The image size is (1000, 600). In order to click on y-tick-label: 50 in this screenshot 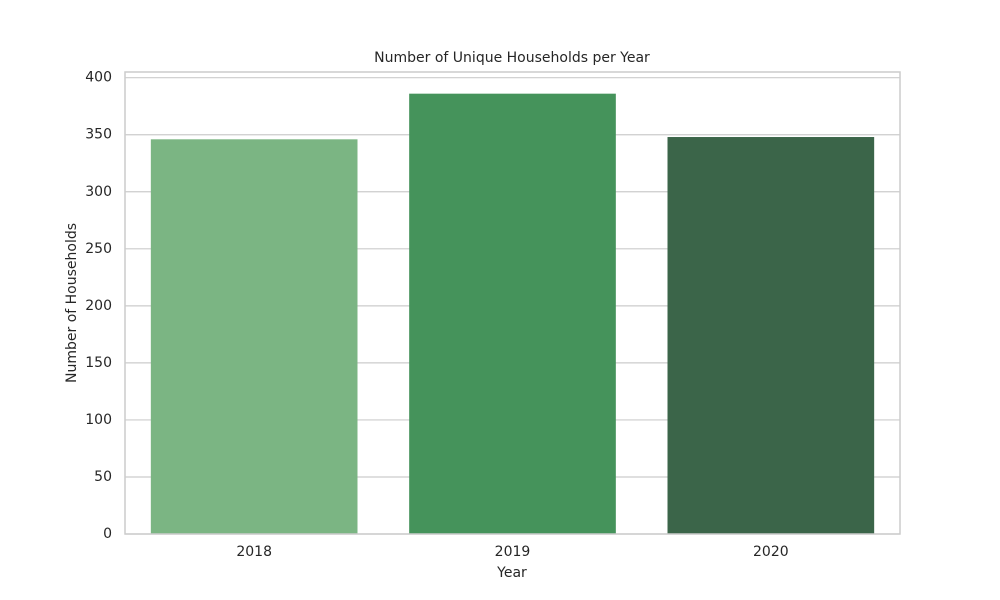, I will do `click(103, 477)`.